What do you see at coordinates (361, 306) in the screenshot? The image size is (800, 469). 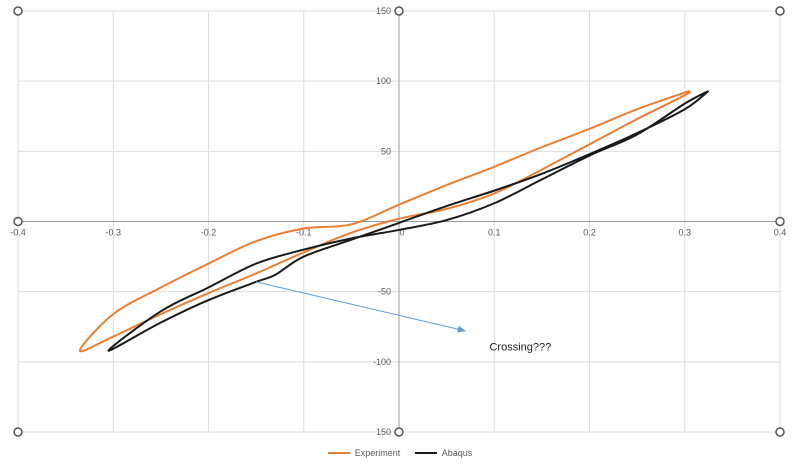 I see `arrow-line` at bounding box center [361, 306].